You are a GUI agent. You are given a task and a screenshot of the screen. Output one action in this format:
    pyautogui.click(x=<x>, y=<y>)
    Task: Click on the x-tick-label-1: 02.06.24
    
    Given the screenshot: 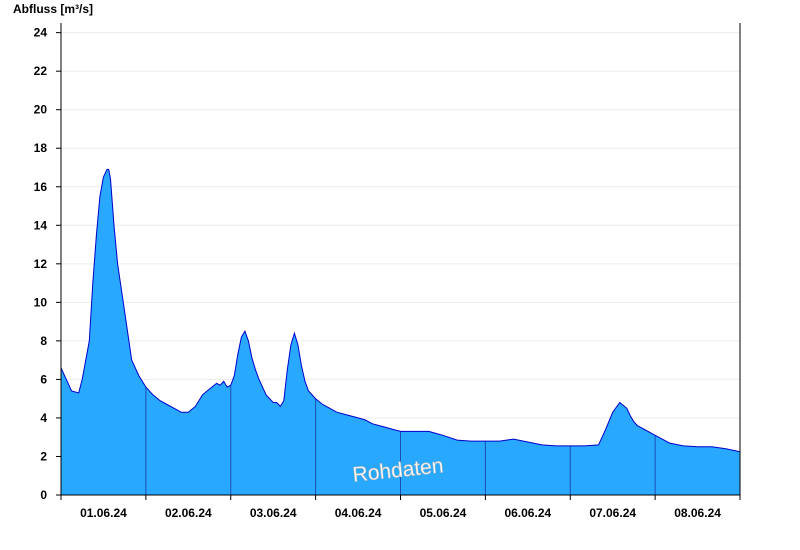 What is the action you would take?
    pyautogui.click(x=188, y=513)
    